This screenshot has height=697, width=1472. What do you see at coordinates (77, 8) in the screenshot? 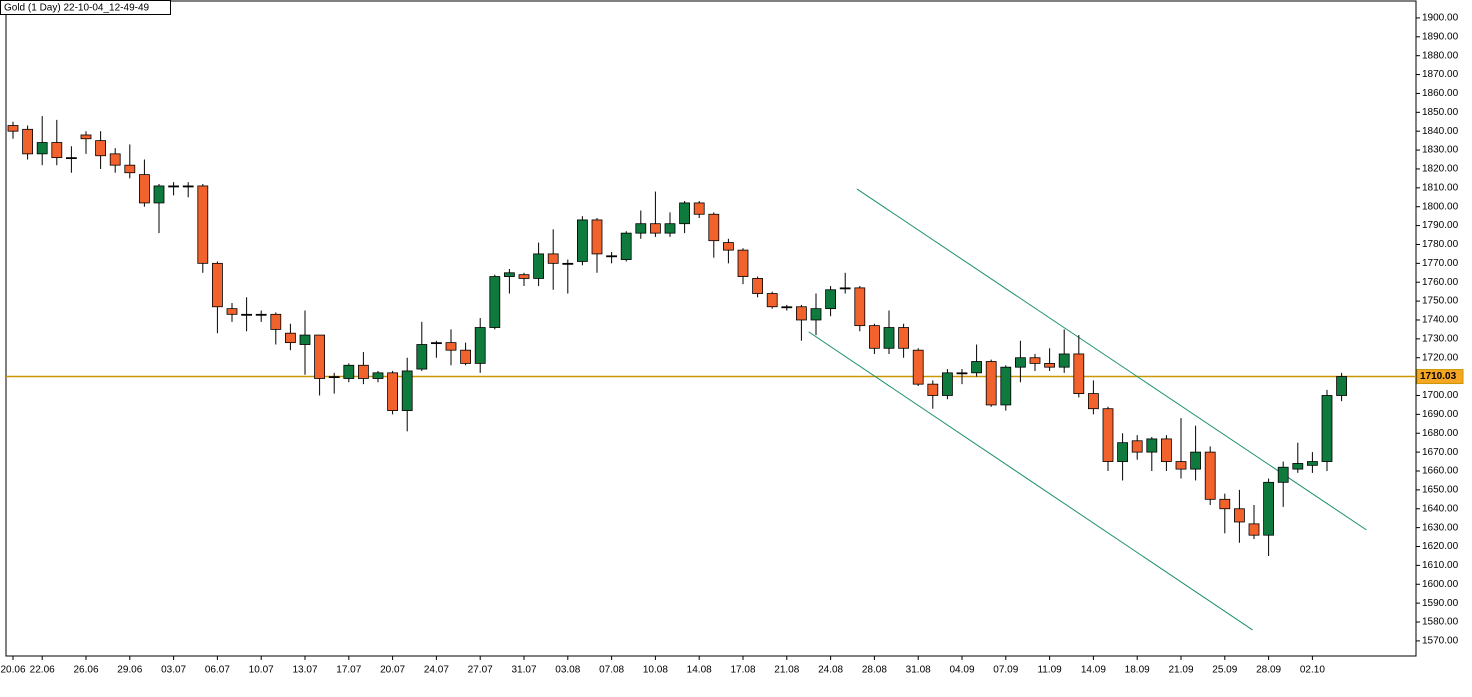
I see `chart-title: Gold (1 Day) 22-10-04_12-49-49` at bounding box center [77, 8].